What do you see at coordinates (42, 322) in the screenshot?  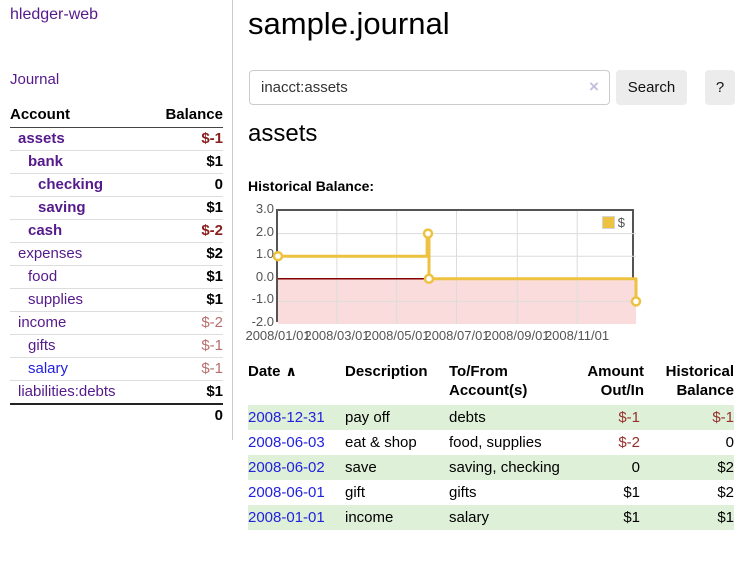 I see `account-link-income: income` at bounding box center [42, 322].